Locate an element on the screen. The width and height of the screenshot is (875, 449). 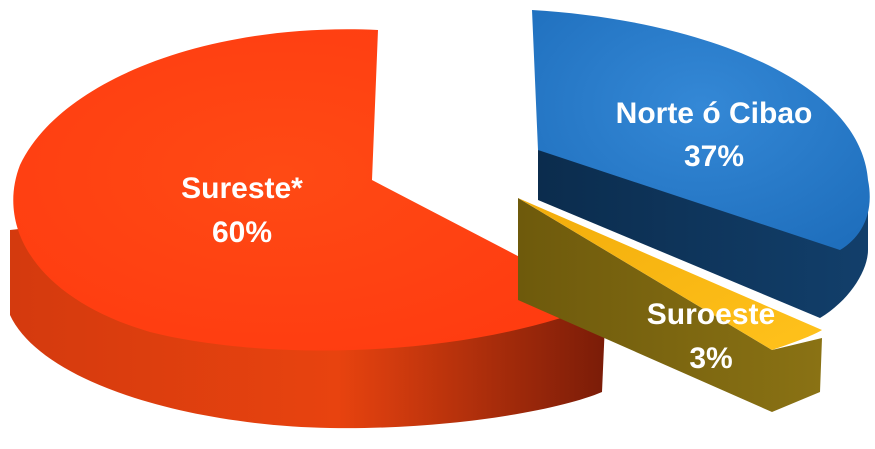
label-norte-cibao-value: 37% is located at coordinates (714, 156).